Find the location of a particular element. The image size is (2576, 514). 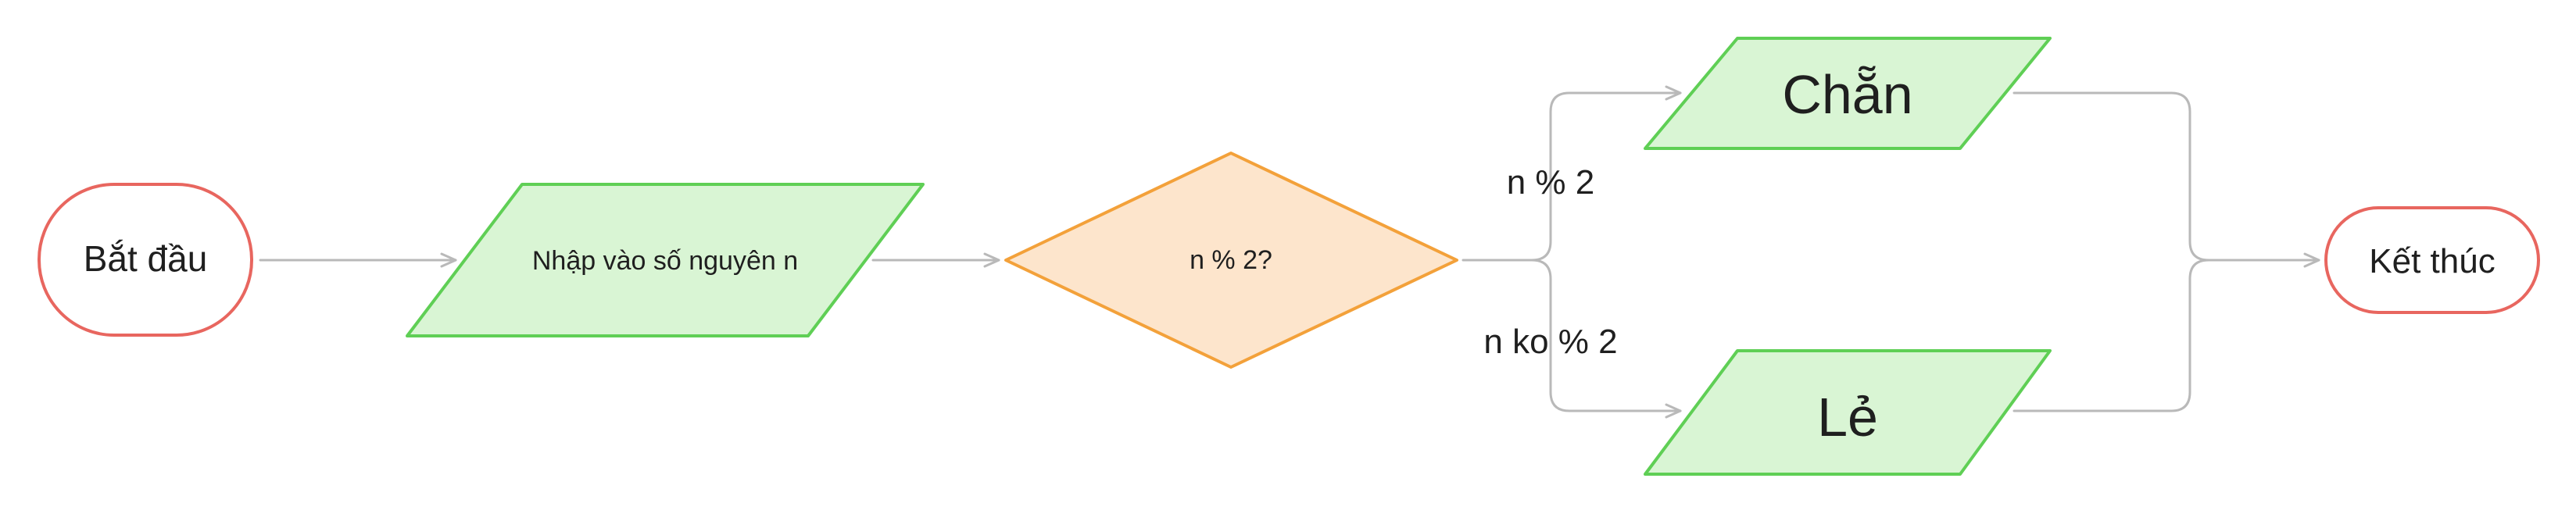

connector-decision-to-even is located at coordinates (1572, 173).